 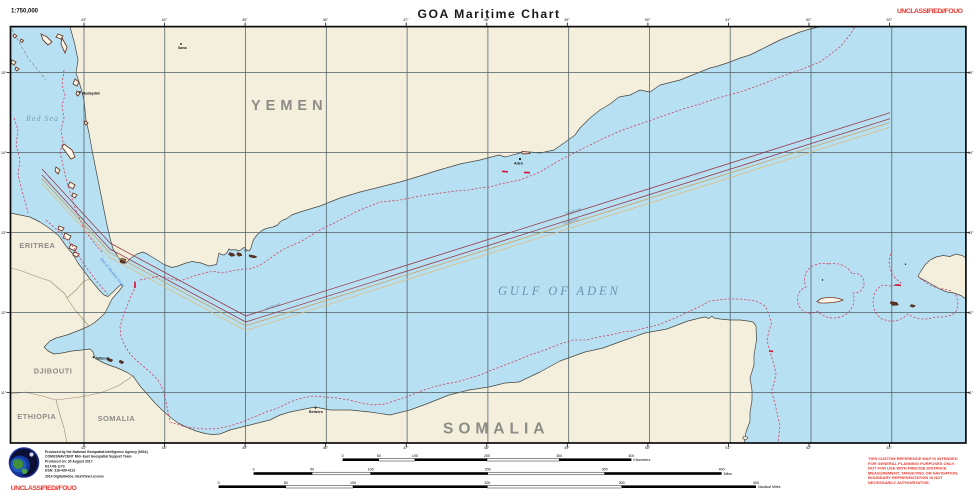 I want to click on svg-text: Miles, so click(x=728, y=474).